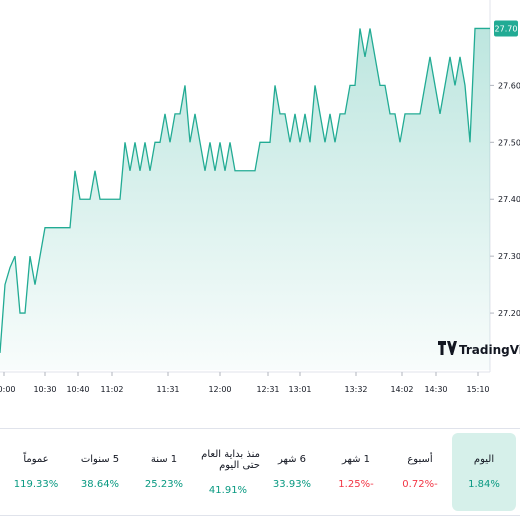 This screenshot has width=520, height=520. What do you see at coordinates (420, 484) in the screenshot?
I see `tab-value: 0.72%-` at bounding box center [420, 484].